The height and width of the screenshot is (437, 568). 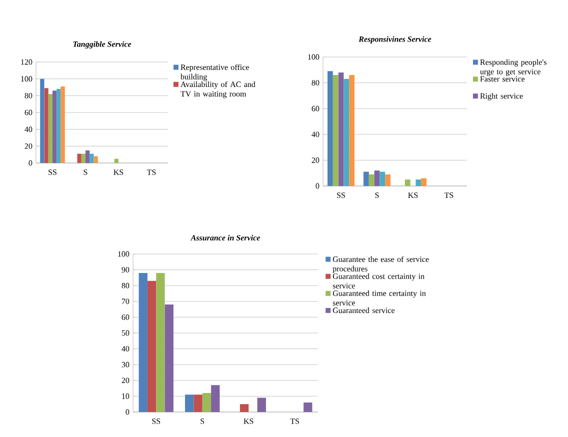 I want to click on chart-title: Responsivines Service, so click(x=395, y=40).